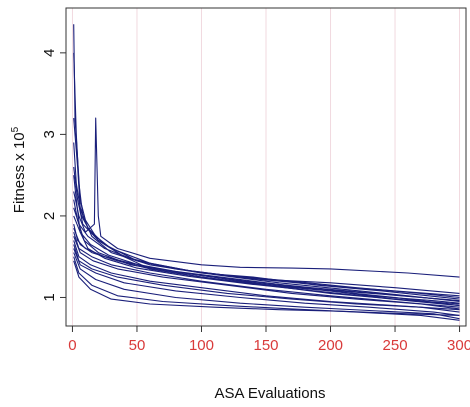  Describe the element at coordinates (49, 297) in the screenshot. I see `y-tick-label: 1` at that location.